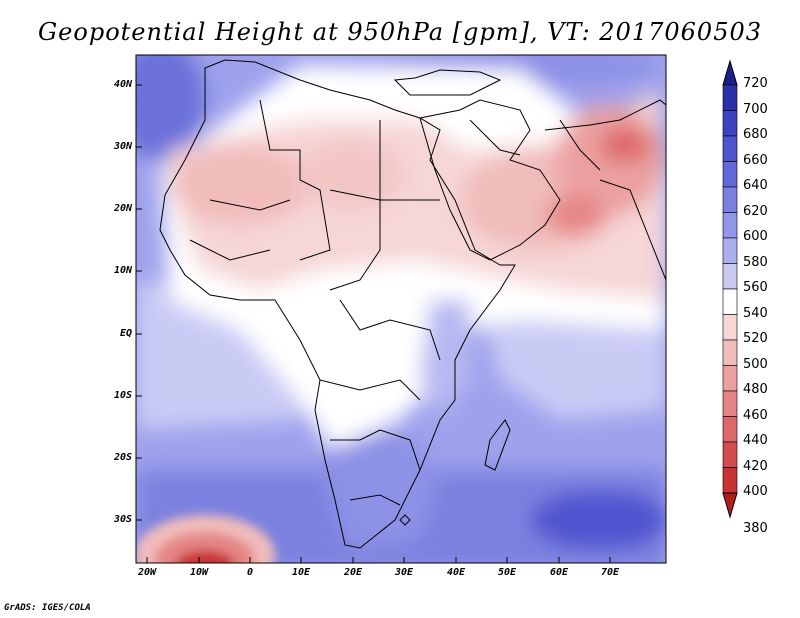 The height and width of the screenshot is (618, 800). I want to click on colorbar-label-480: 480, so click(755, 389).